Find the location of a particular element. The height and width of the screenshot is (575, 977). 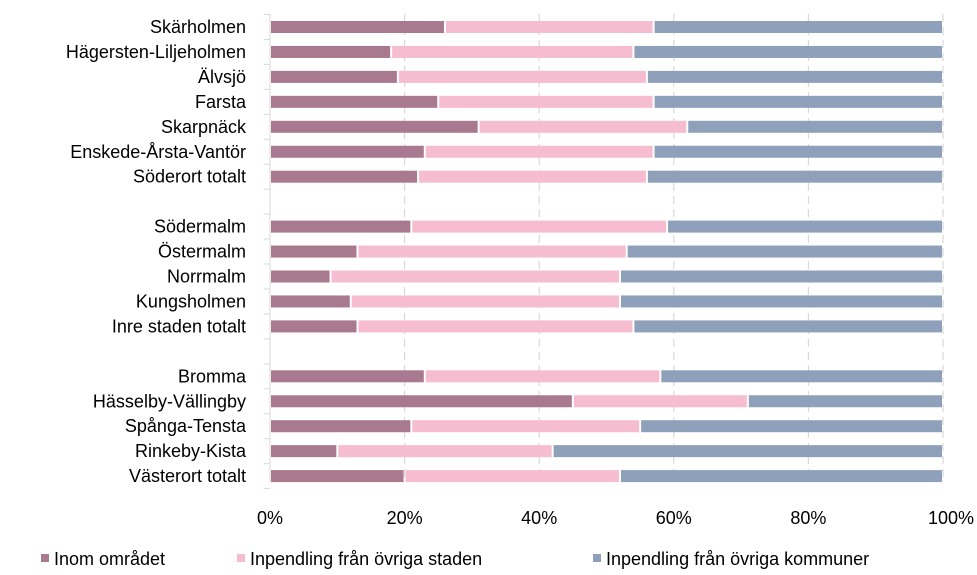

x-tick-label: 100% is located at coordinates (951, 518).